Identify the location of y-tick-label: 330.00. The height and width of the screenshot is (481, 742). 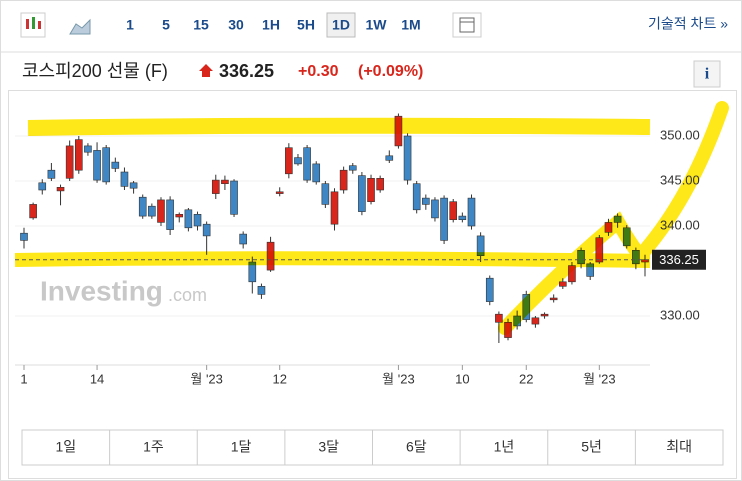
(680, 314).